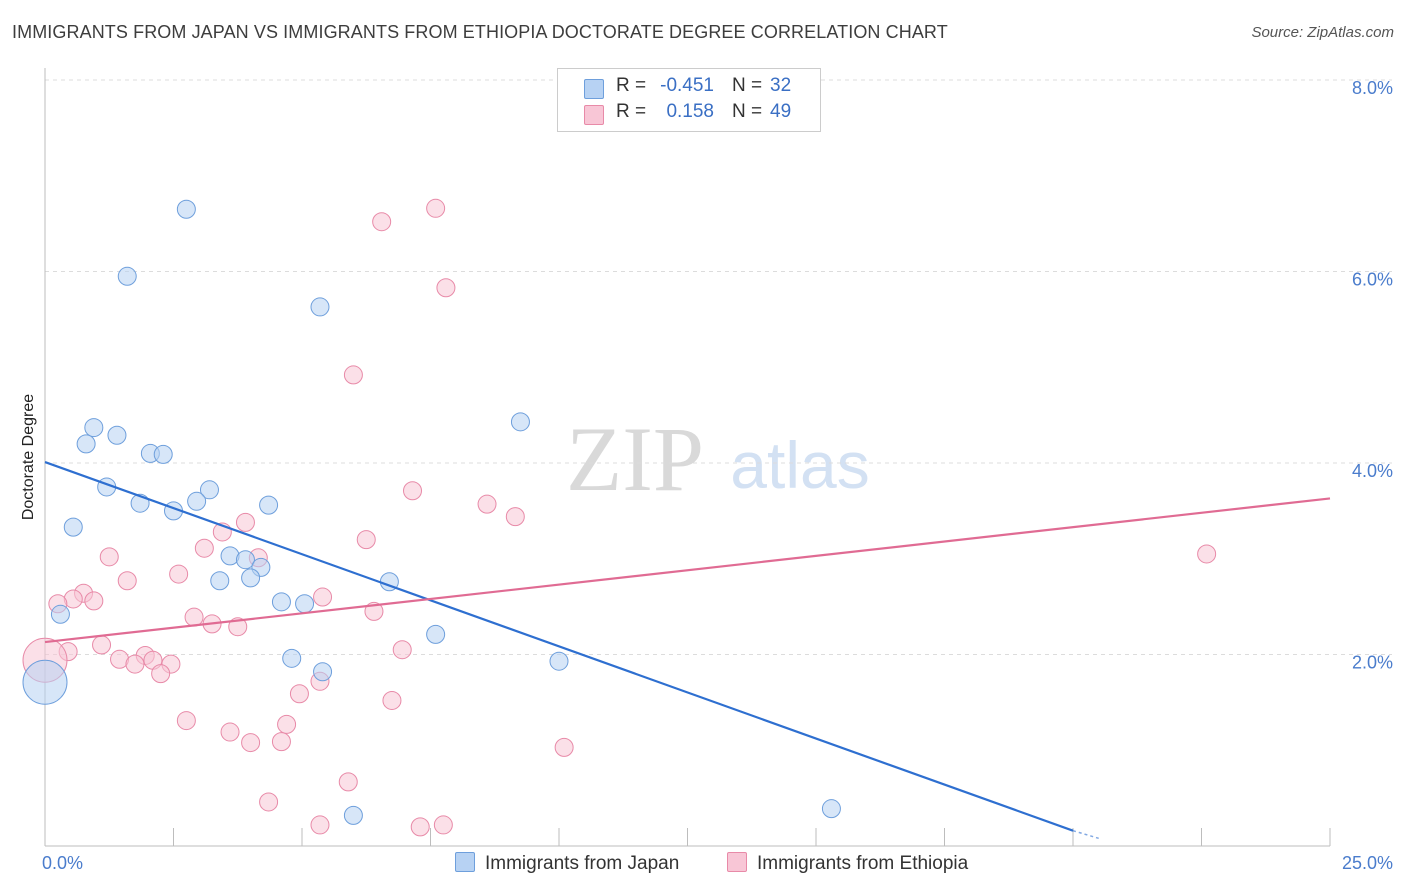 The image size is (1406, 892). Describe the element at coordinates (863, 863) in the screenshot. I see `ethiopia-legend-label: Immigrants from Ethiopia` at that location.